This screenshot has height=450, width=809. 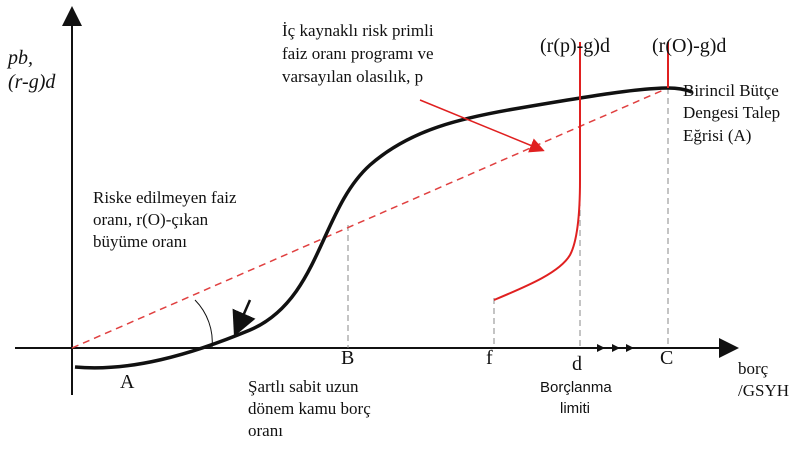 I want to click on annotation: Riske edilmeyen faiz, so click(x=165, y=197).